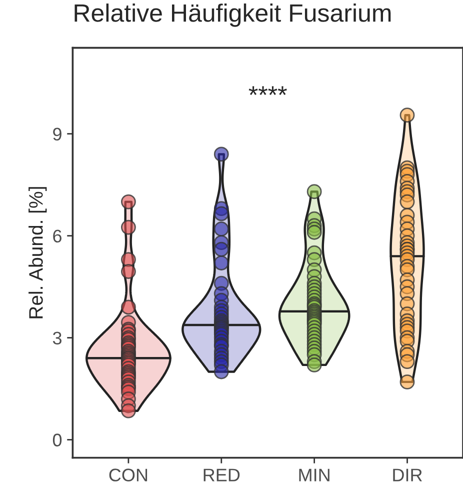 The height and width of the screenshot is (488, 463). I want to click on x-tick-label: DIR, so click(407, 475).